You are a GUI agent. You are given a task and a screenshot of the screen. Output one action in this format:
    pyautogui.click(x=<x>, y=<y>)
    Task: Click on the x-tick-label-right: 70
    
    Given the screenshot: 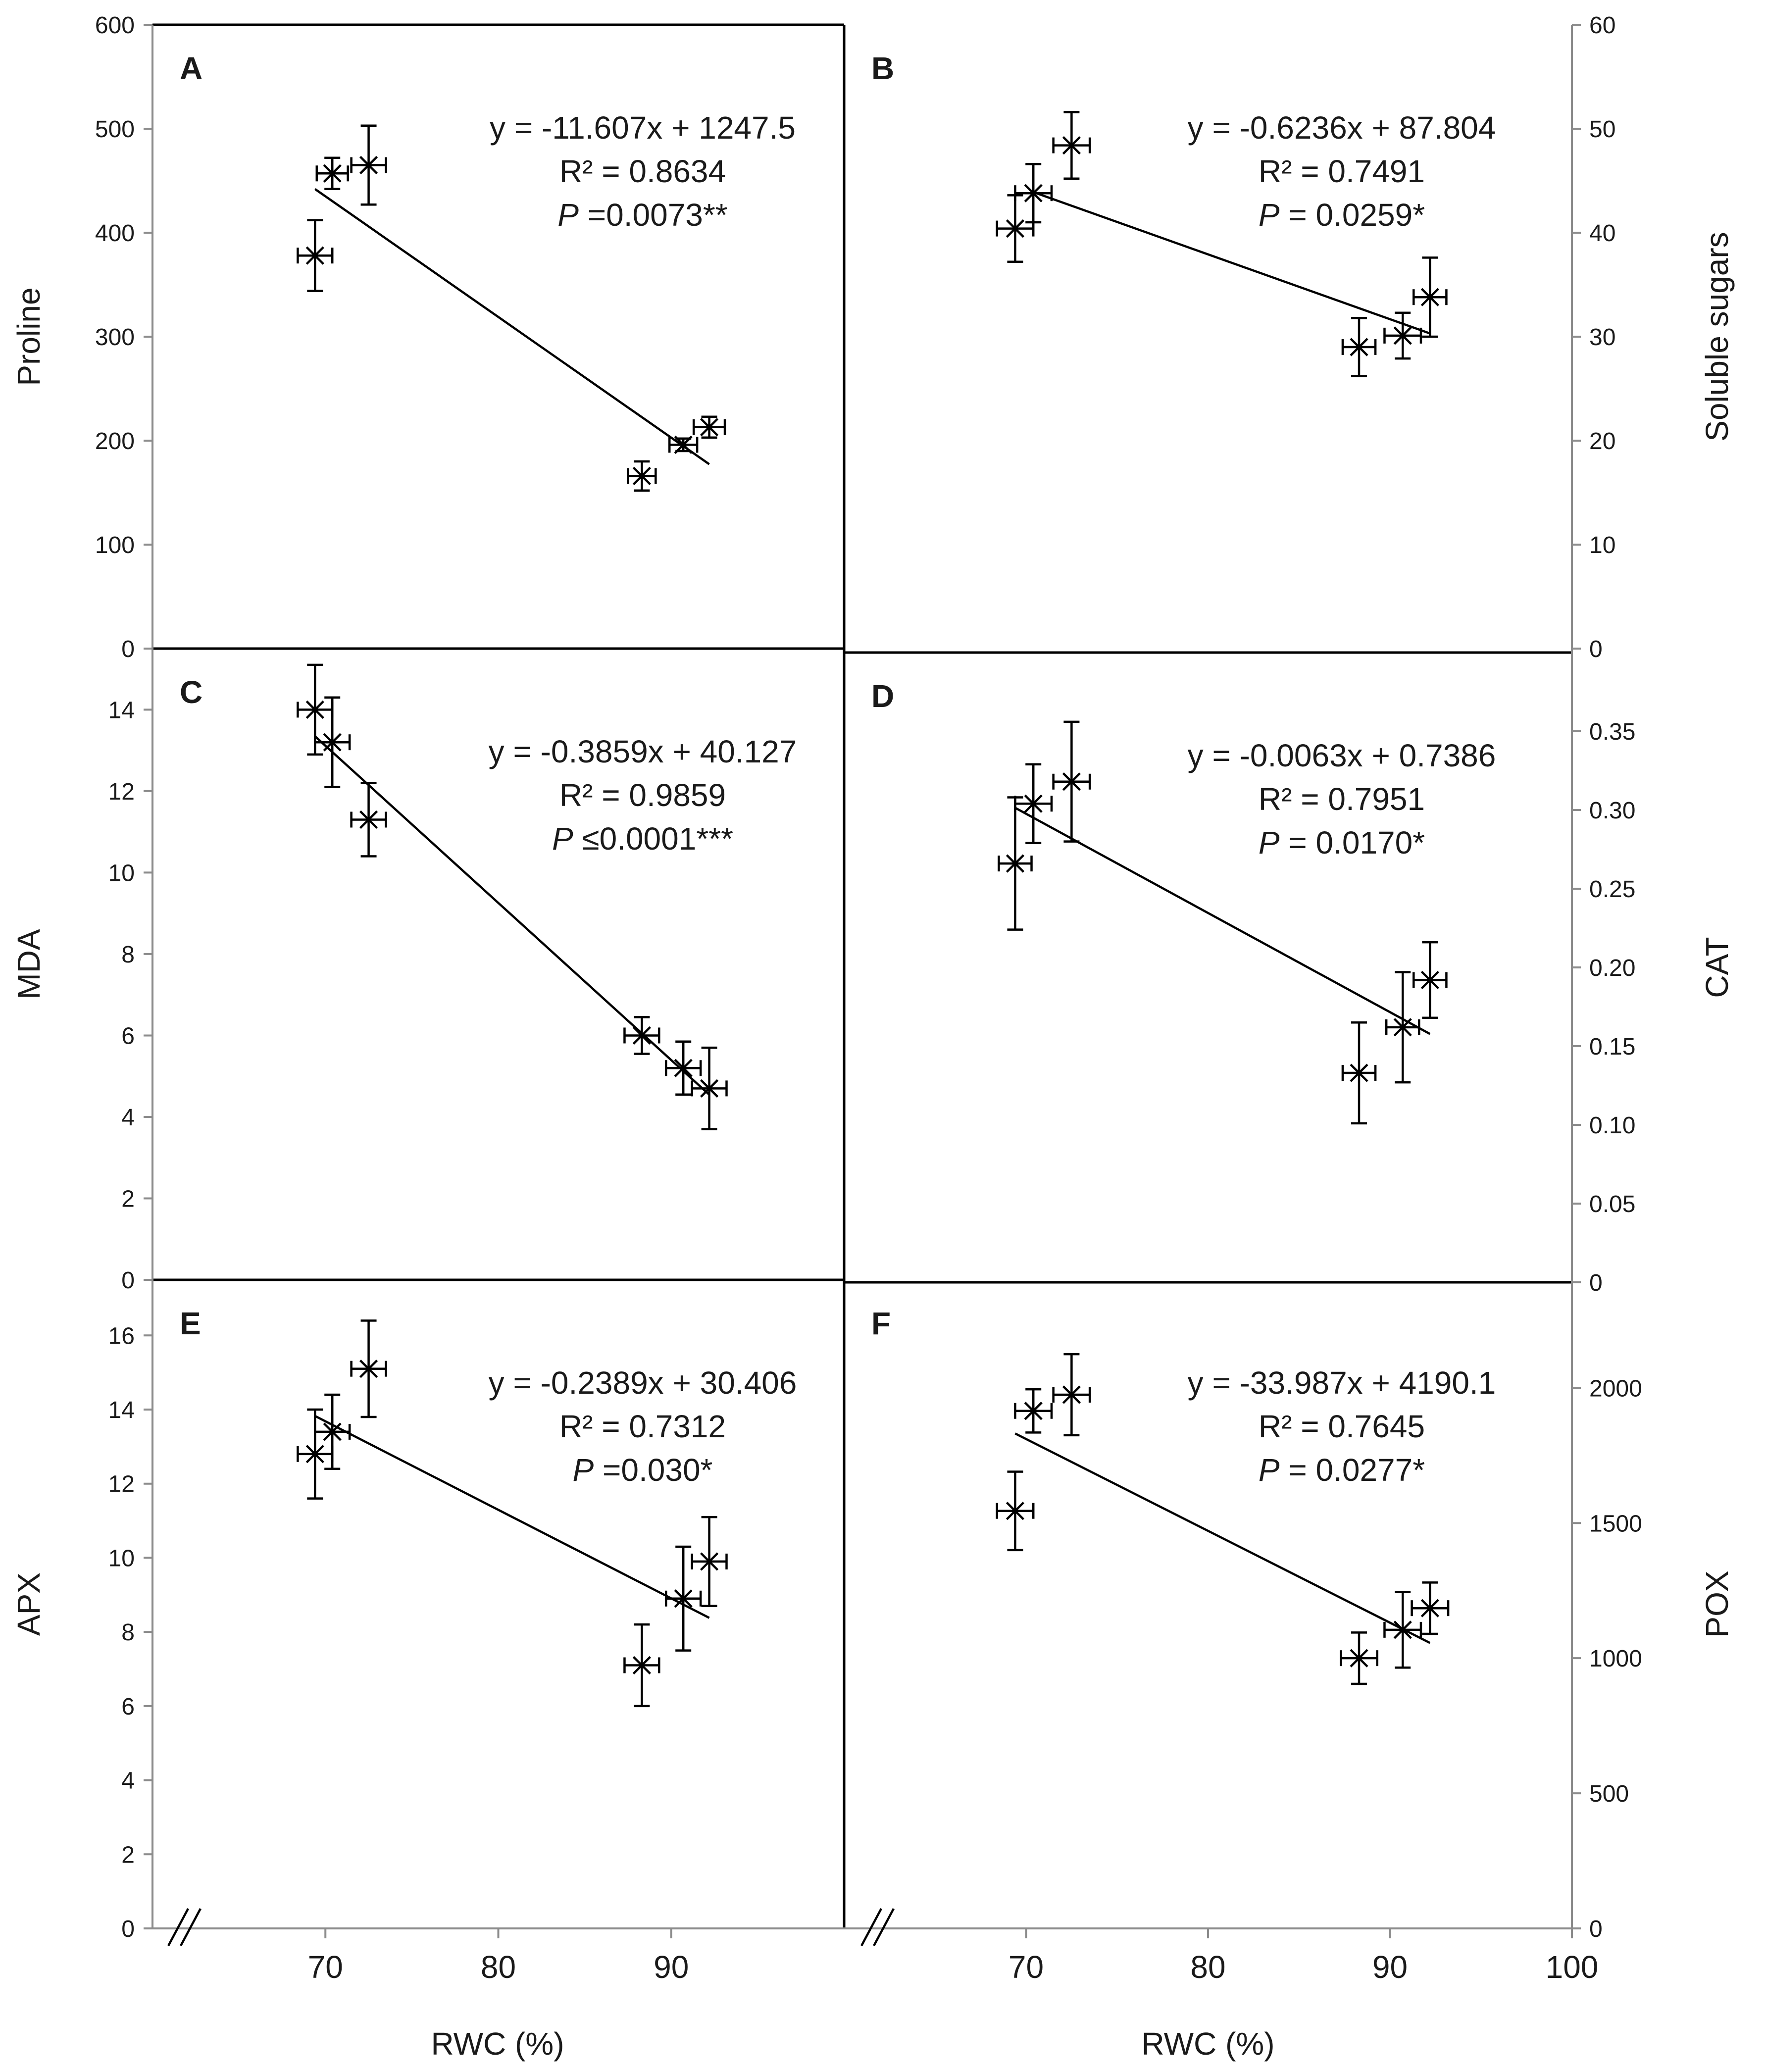 What is the action you would take?
    pyautogui.click(x=1026, y=1967)
    